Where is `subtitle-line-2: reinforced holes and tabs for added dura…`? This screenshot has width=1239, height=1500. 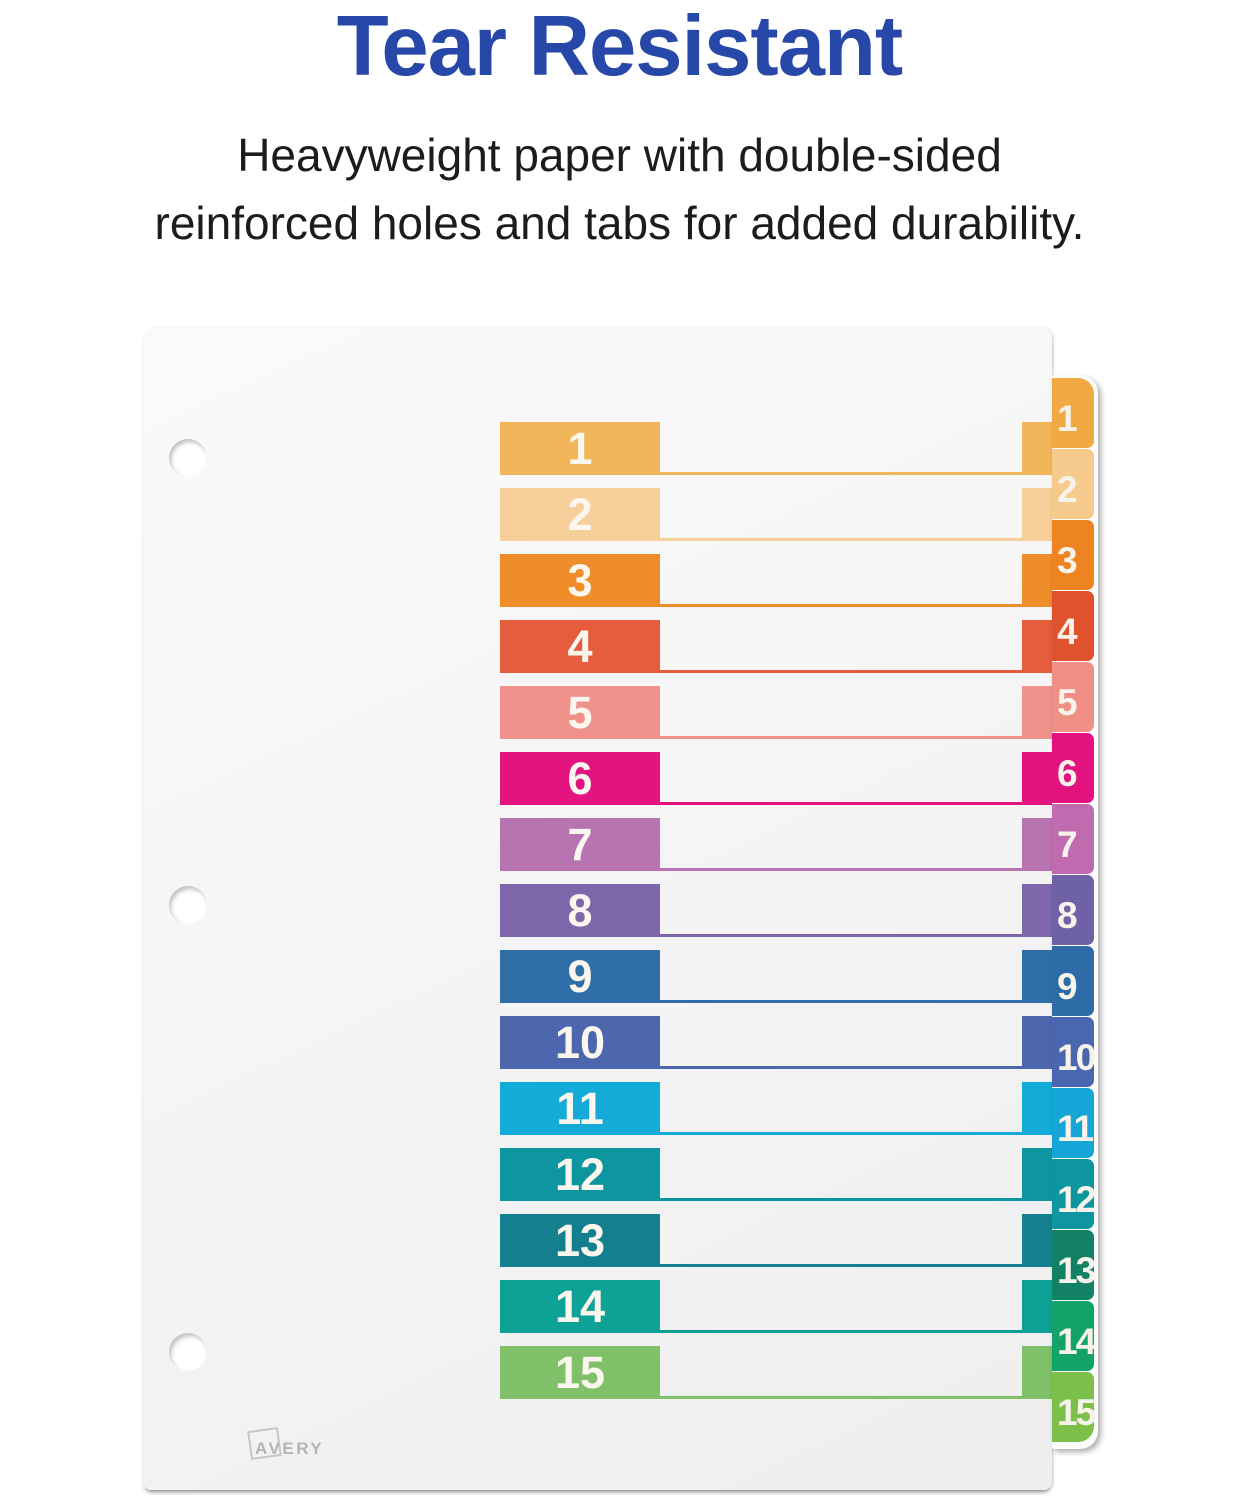
subtitle-line-2: reinforced holes and tabs for added dura… is located at coordinates (619, 222).